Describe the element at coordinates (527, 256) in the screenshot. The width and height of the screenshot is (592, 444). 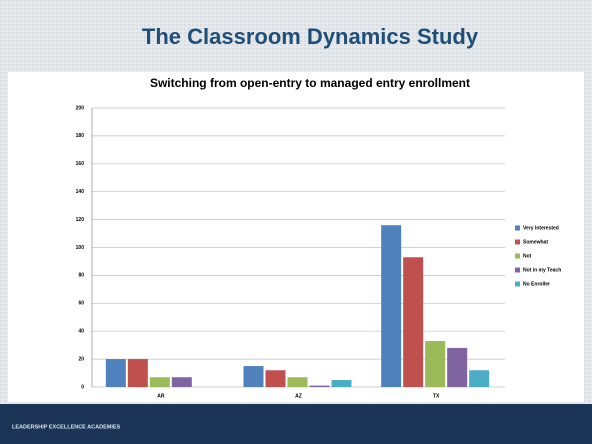
I see `legend-label: Not` at that location.